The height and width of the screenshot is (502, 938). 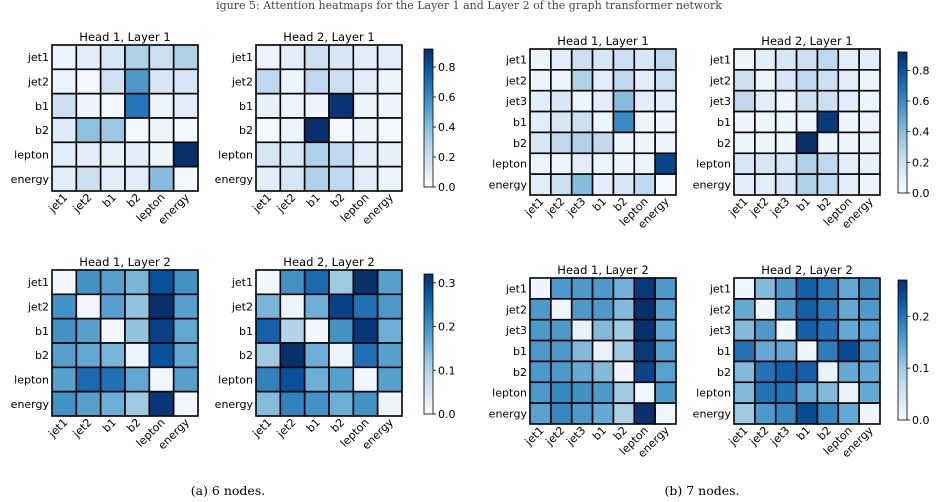 I want to click on heatmap-title: Head 1, Layer 1, so click(x=602, y=41).